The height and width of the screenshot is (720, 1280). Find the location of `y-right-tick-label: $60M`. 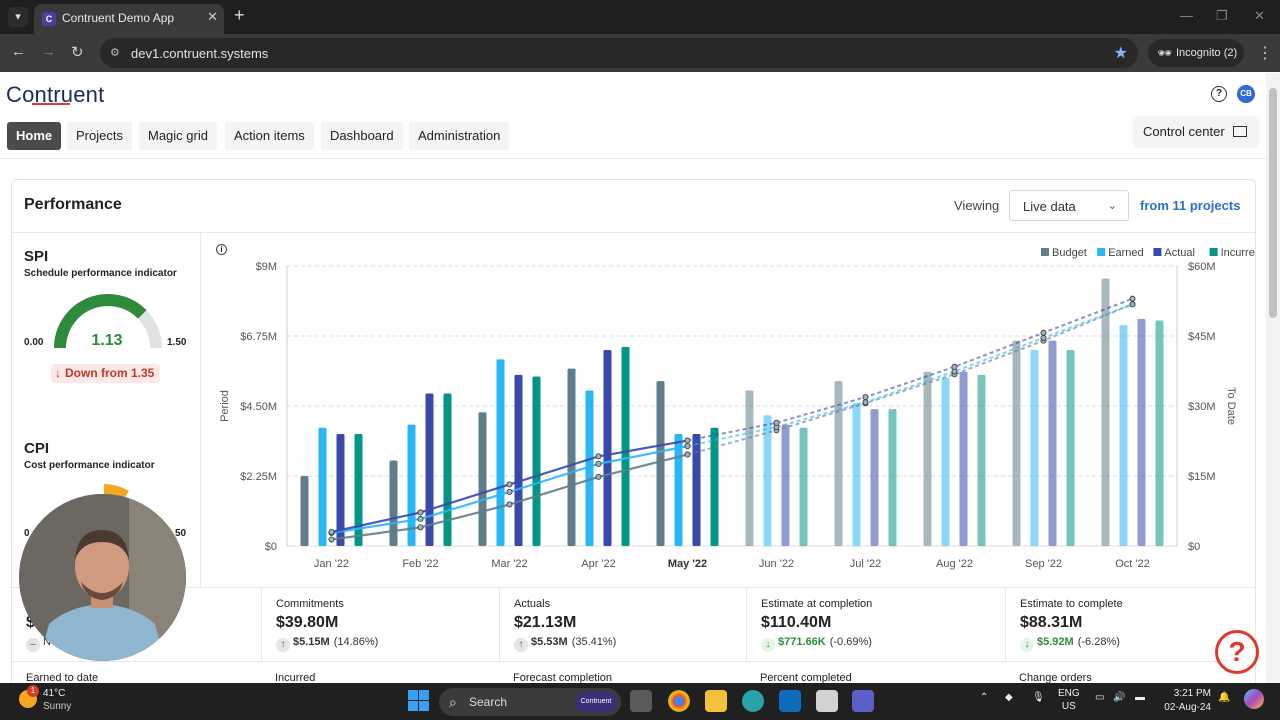

y-right-tick-label: $60M is located at coordinates (1202, 267).